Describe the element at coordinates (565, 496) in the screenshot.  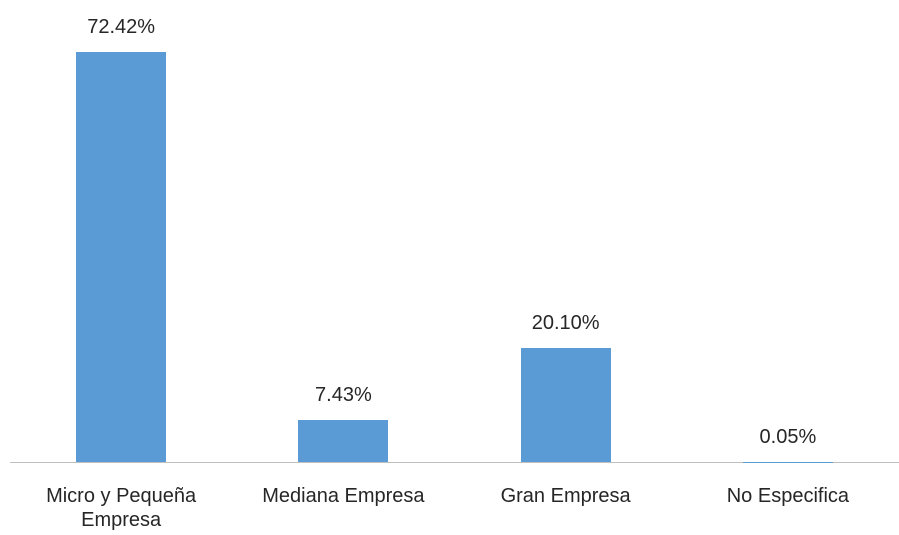
I see `x-tick-label: Gran Empresa` at that location.